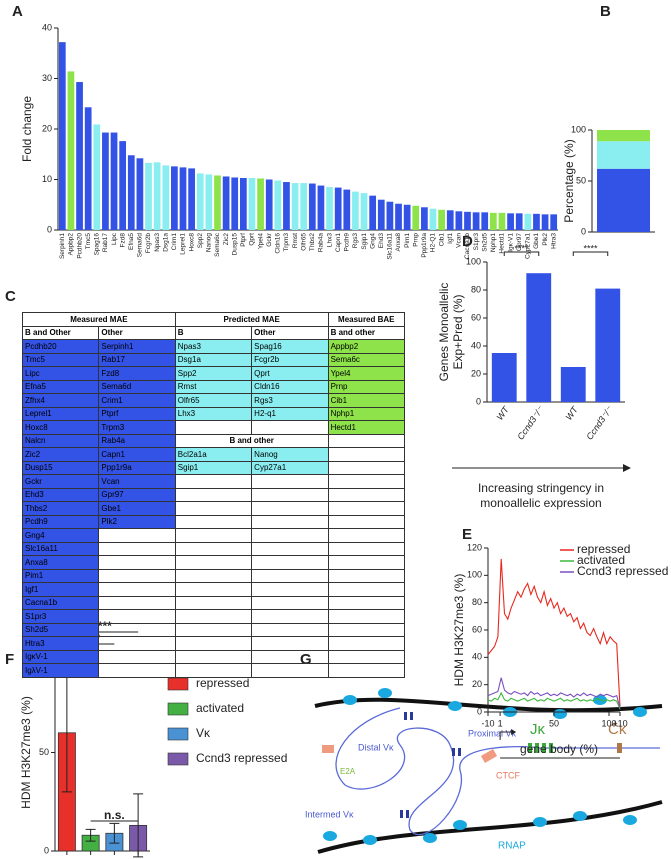 The height and width of the screenshot is (859, 671). What do you see at coordinates (137, 440) in the screenshot?
I see `table-cell: Rab4a` at bounding box center [137, 440].